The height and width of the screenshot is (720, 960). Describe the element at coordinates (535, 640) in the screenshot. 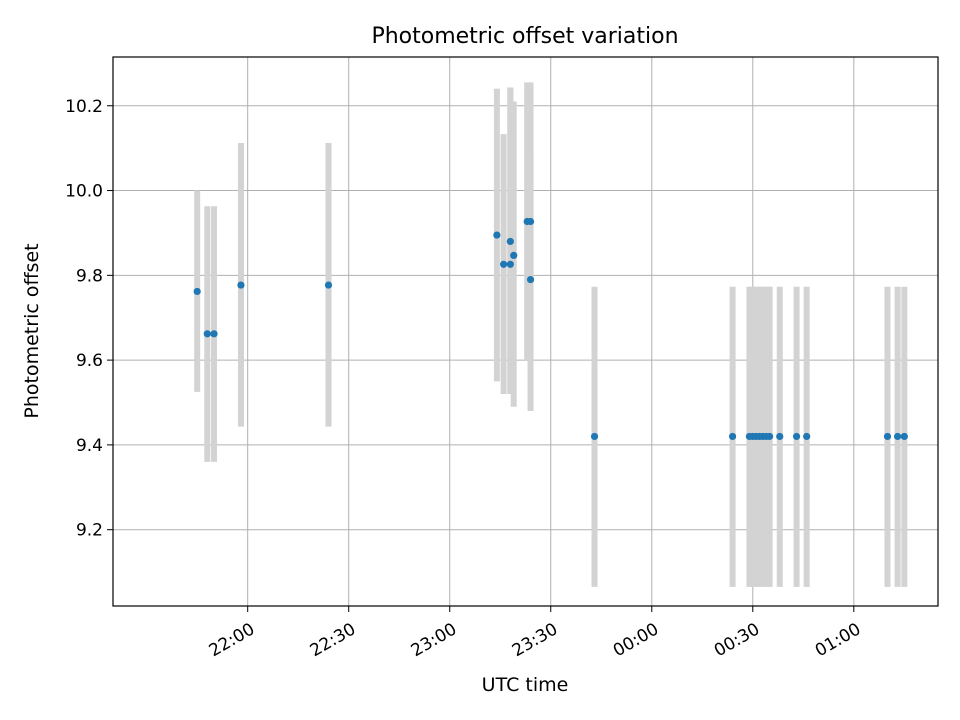

I see `x-tick-label: 23:30` at that location.